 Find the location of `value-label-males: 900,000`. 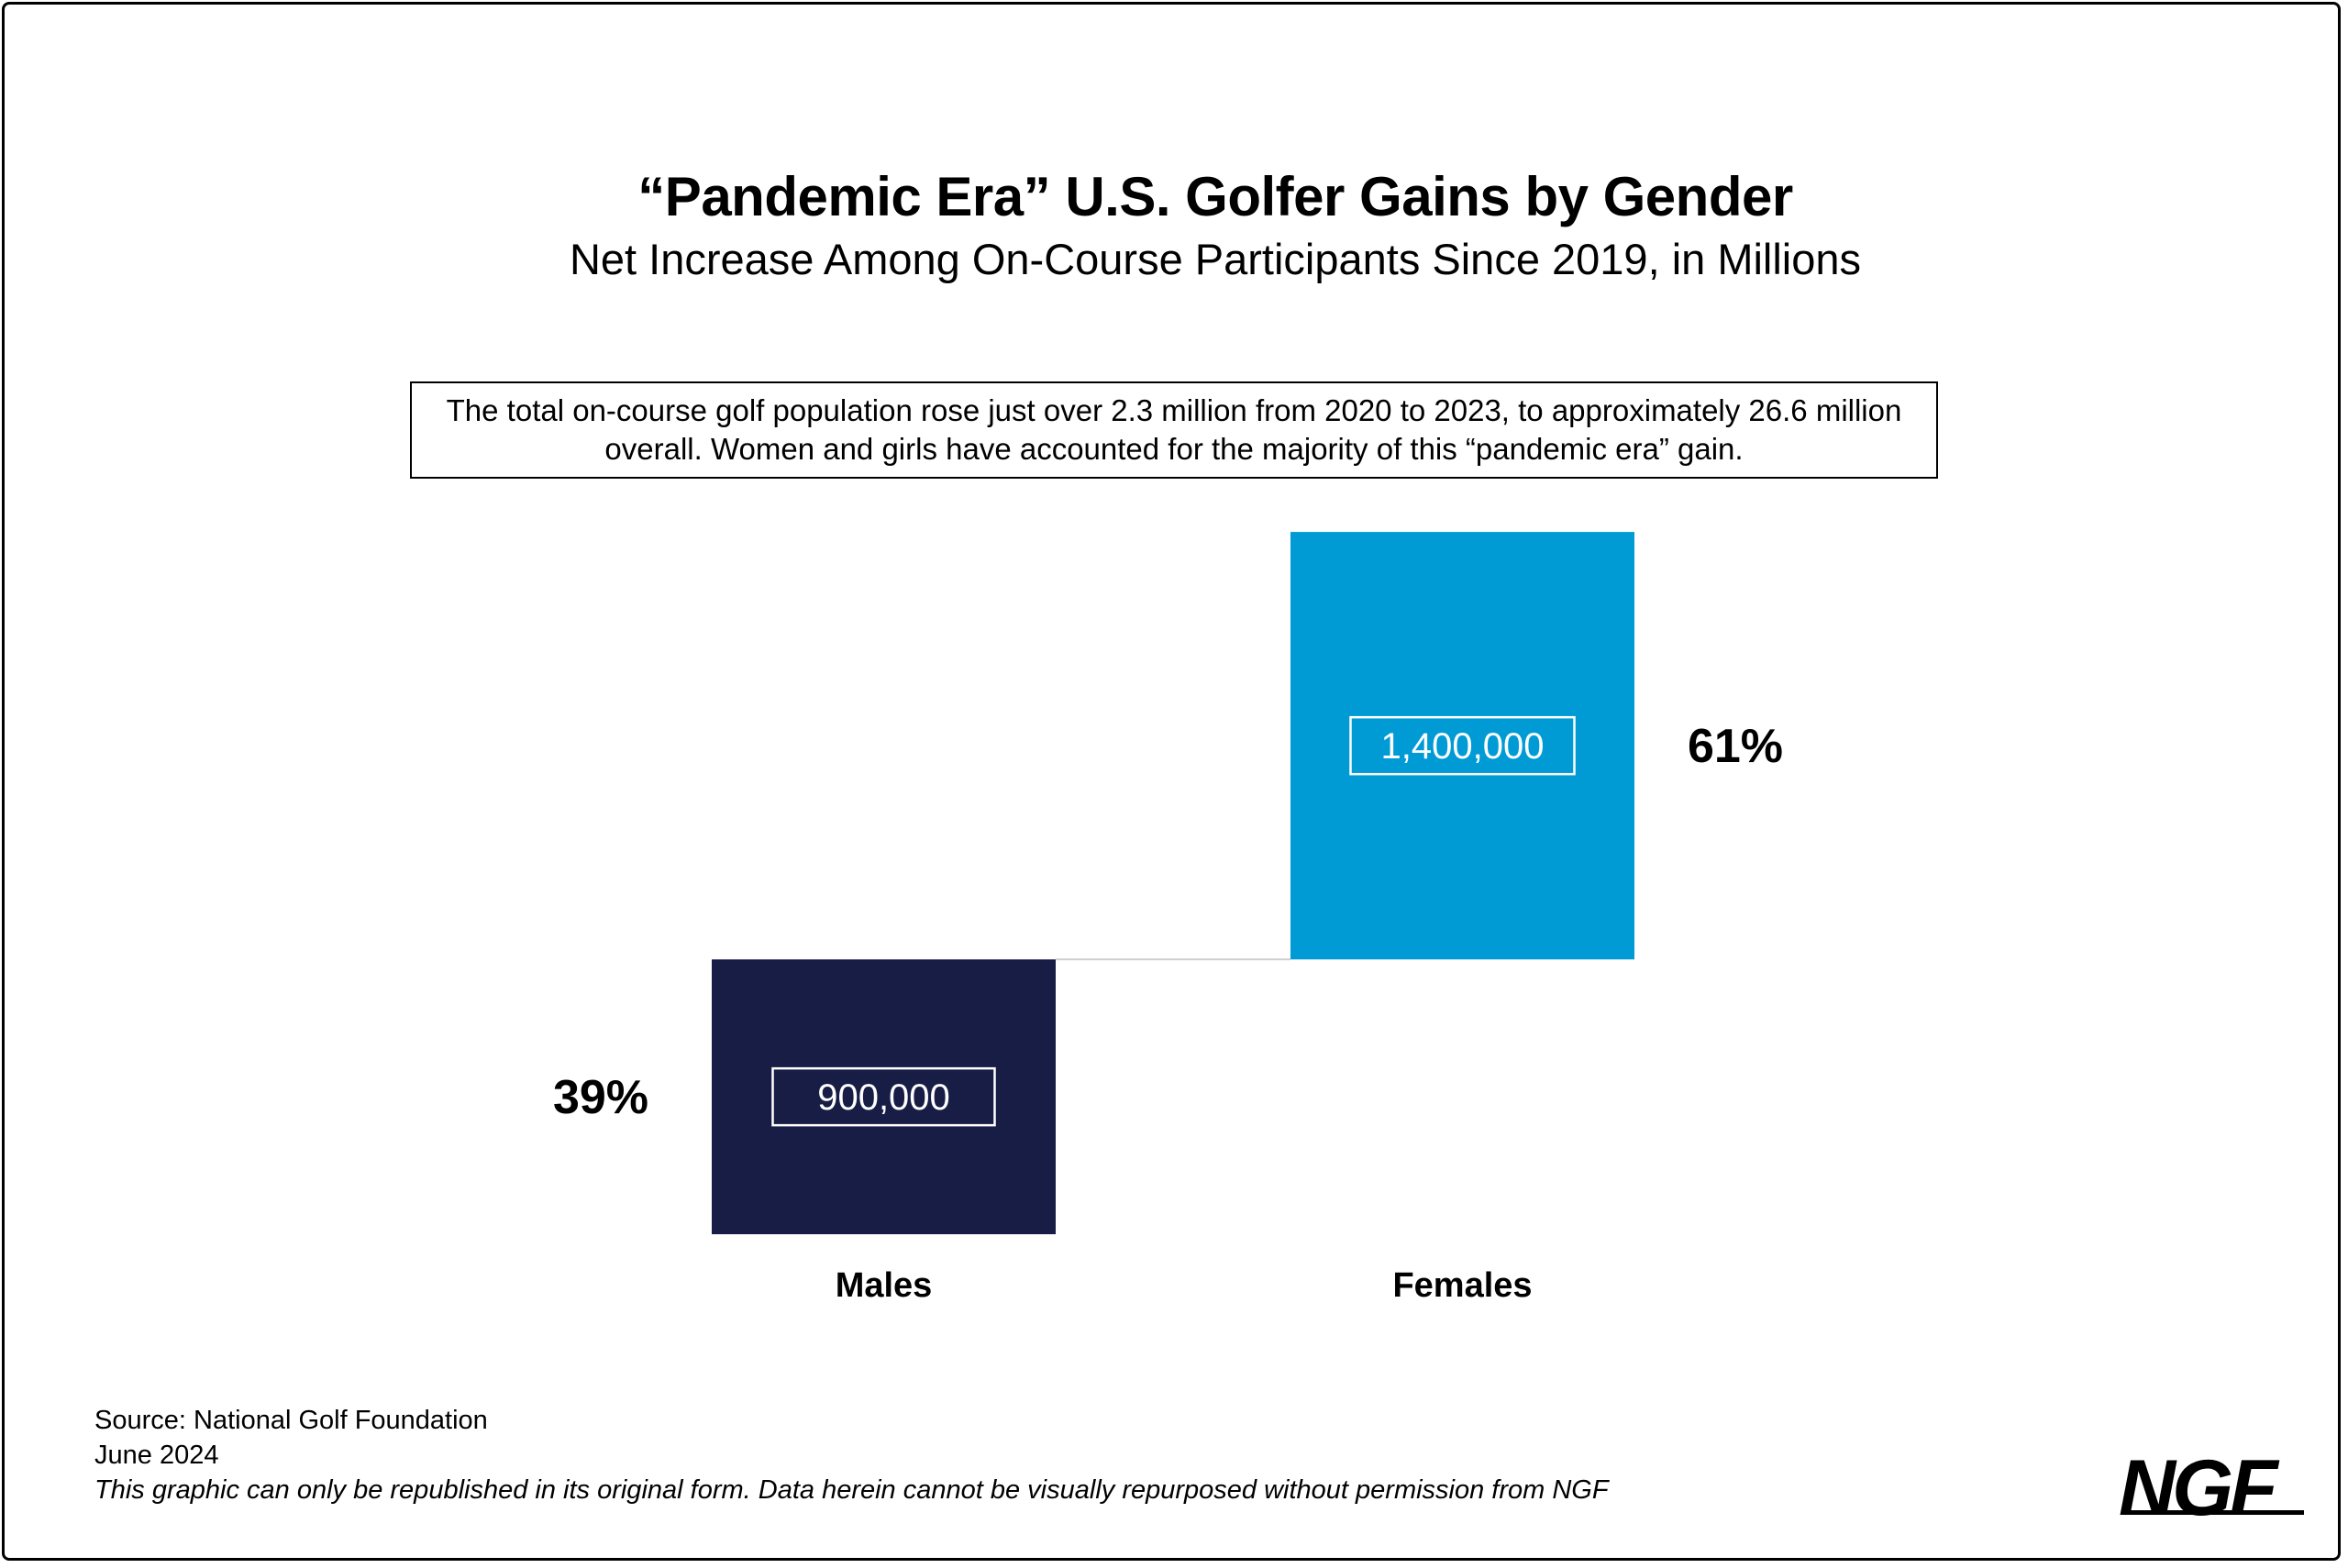

value-label-males: 900,000 is located at coordinates (883, 1097).